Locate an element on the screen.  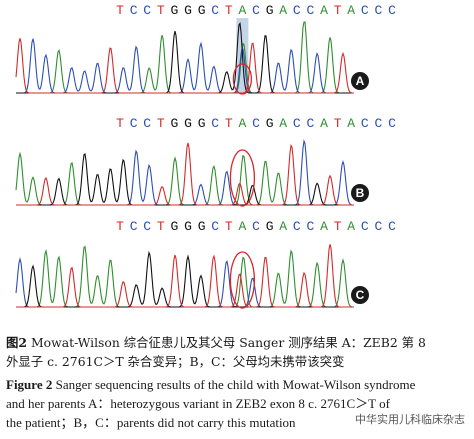
sequence-base-A-10: A is located at coordinates (242, 10).